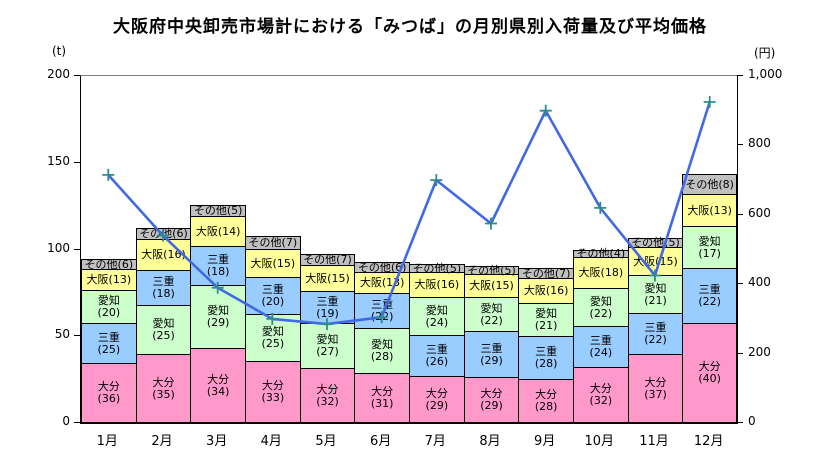  What do you see at coordinates (765, 53) in the screenshot?
I see `right-axis-unit-label: (円)` at bounding box center [765, 53].